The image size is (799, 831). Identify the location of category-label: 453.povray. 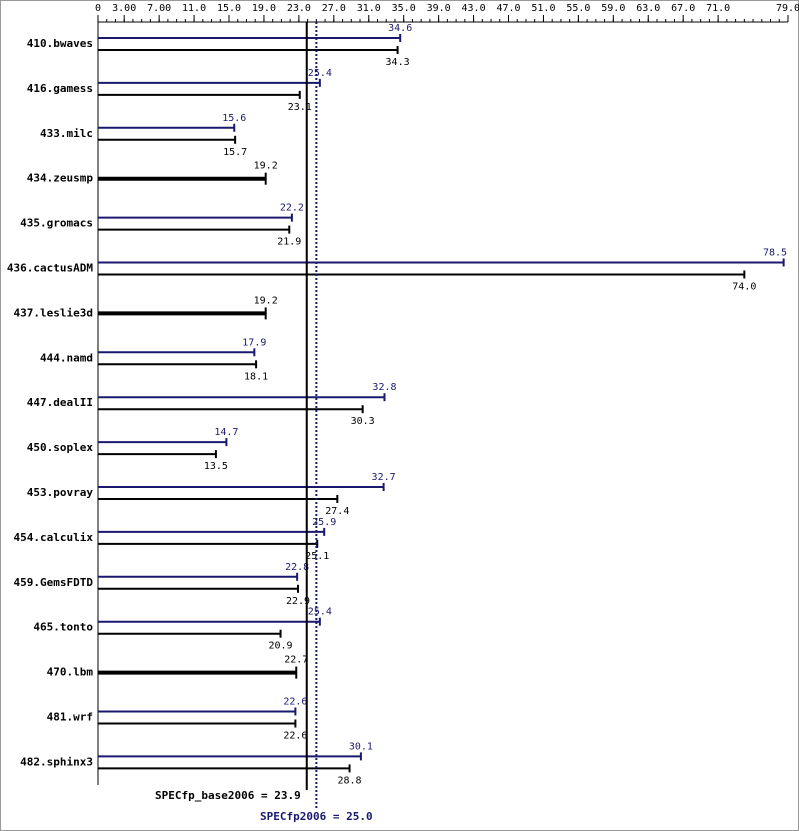
(60, 492).